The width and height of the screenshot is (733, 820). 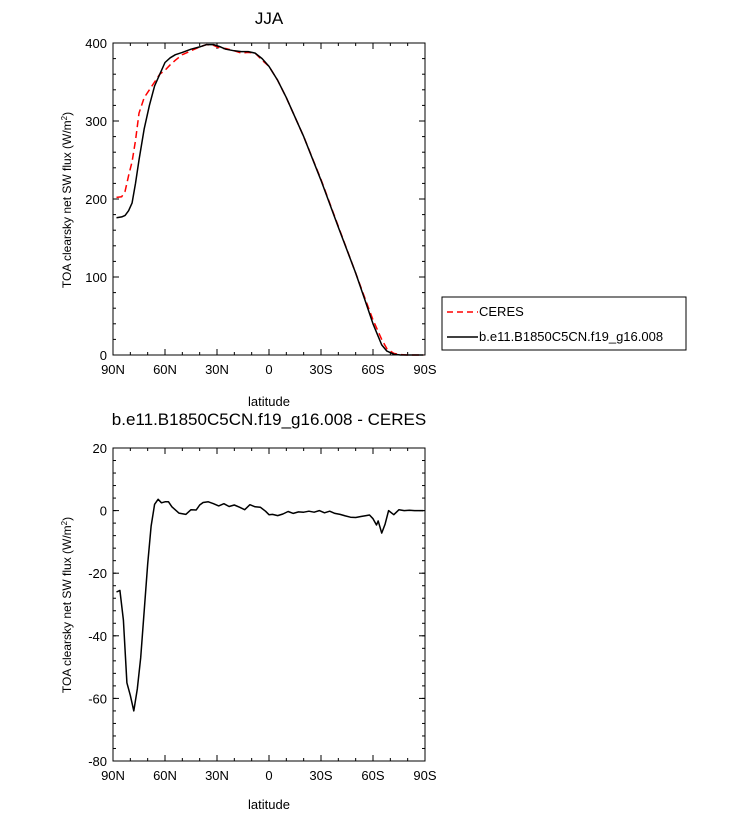 I want to click on legend-box, so click(x=564, y=323).